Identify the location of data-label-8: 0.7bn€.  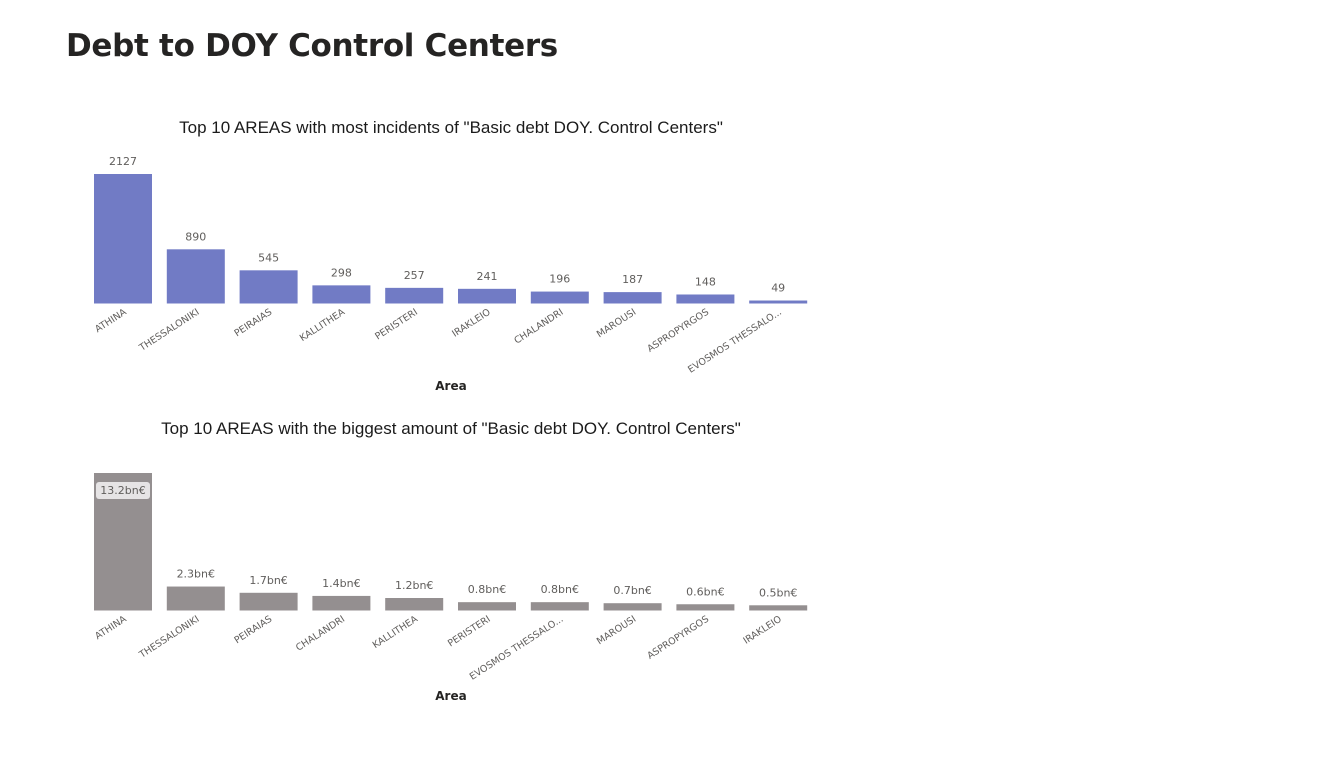
(632, 590).